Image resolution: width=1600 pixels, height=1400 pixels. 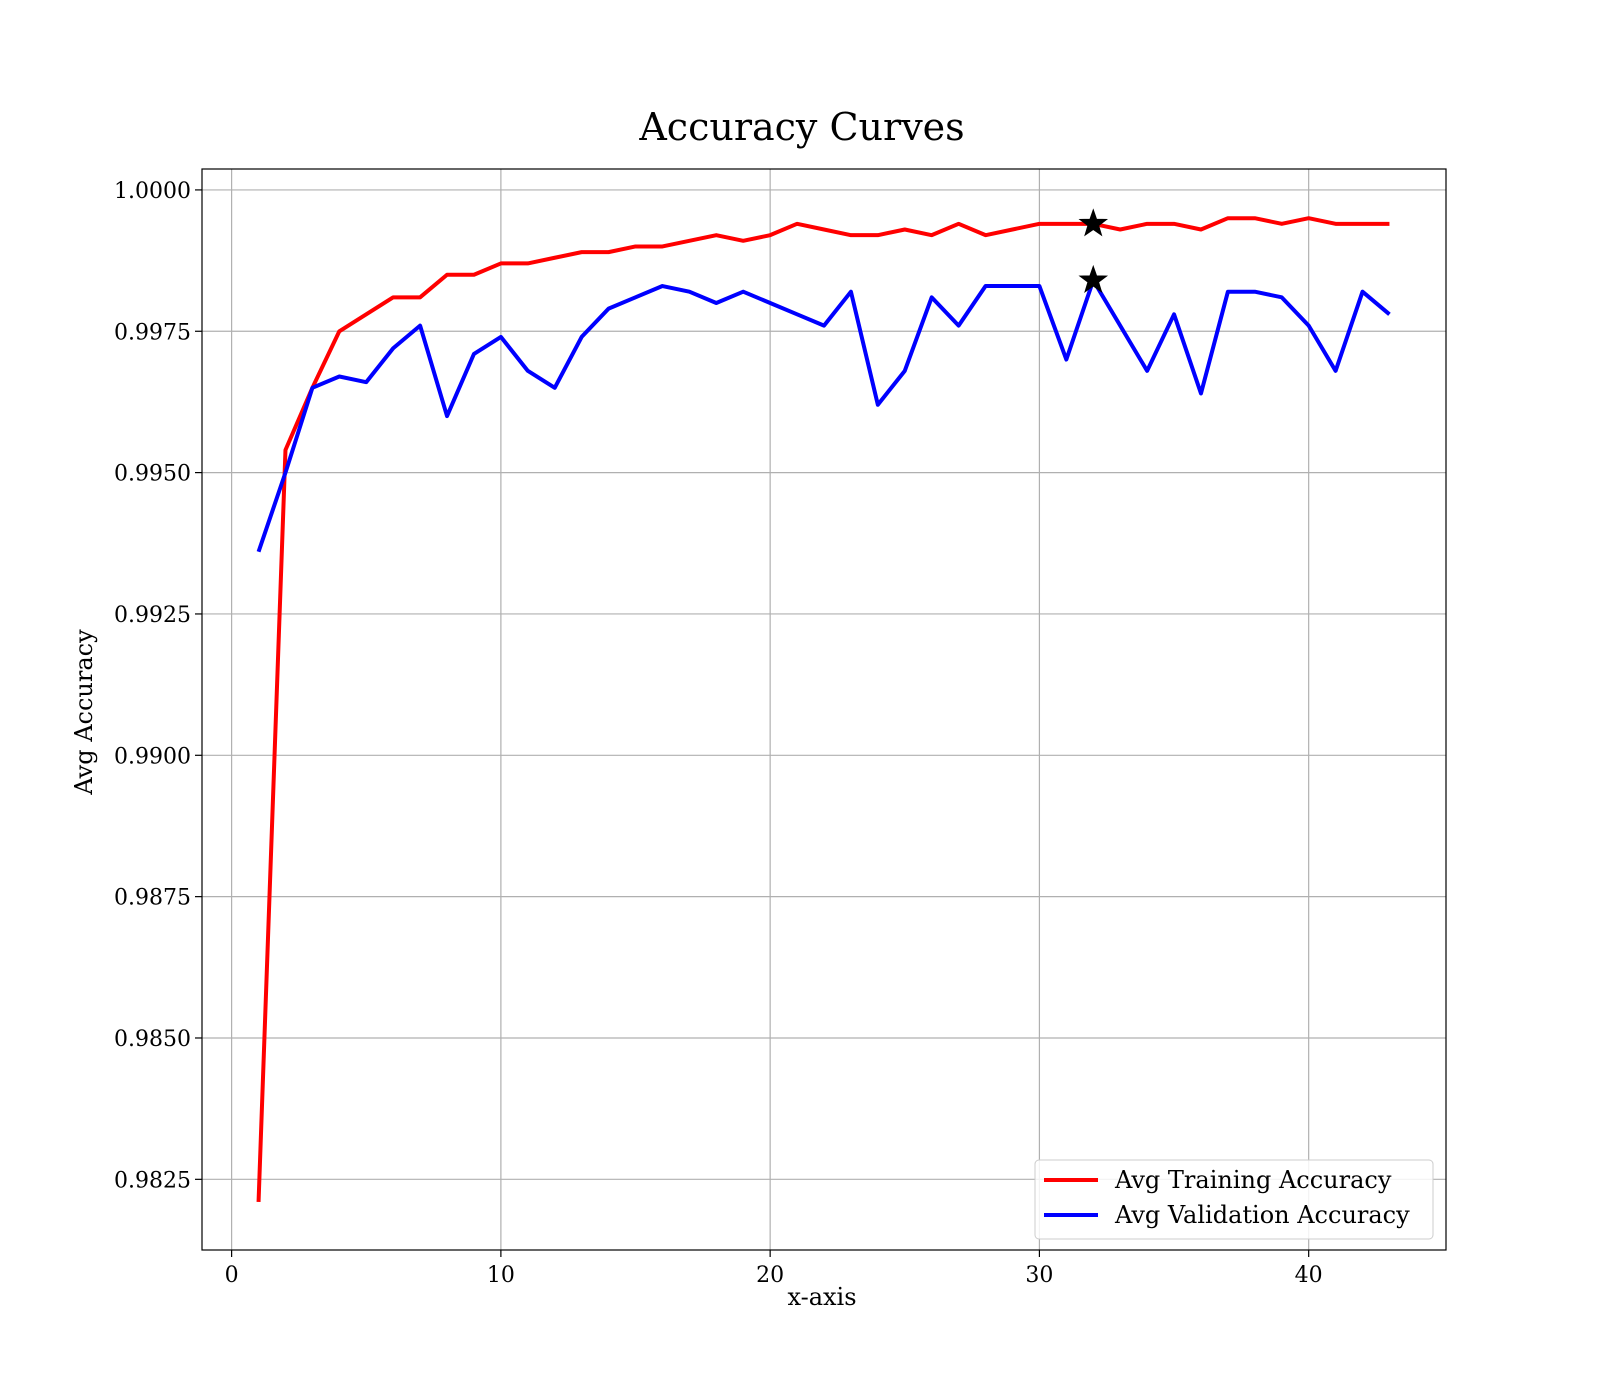 What do you see at coordinates (152, 474) in the screenshot?
I see `y-tick-label: 0.9950` at bounding box center [152, 474].